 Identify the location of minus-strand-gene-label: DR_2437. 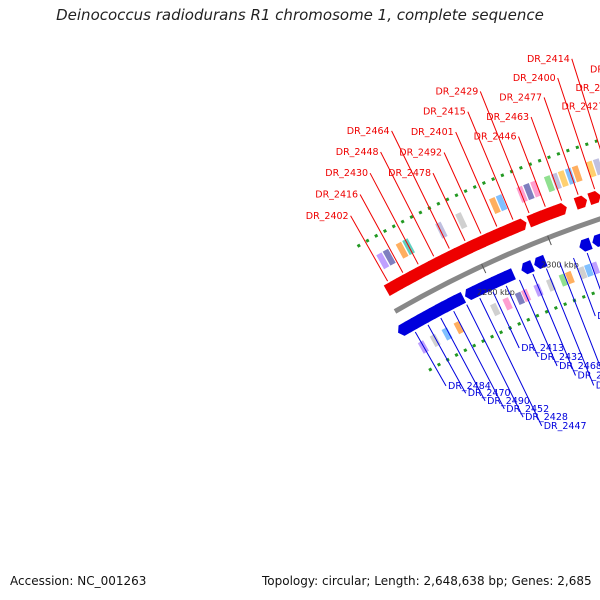
(598, 385).